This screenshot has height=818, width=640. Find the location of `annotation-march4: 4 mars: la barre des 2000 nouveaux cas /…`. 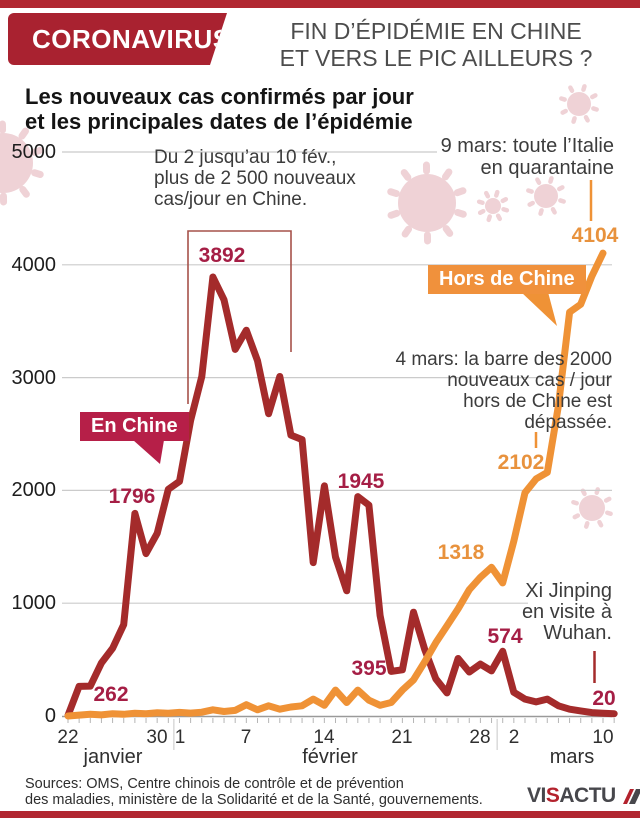

annotation-march4: 4 mars: la barre des 2000 nouveaux cas /… is located at coordinates (503, 391).